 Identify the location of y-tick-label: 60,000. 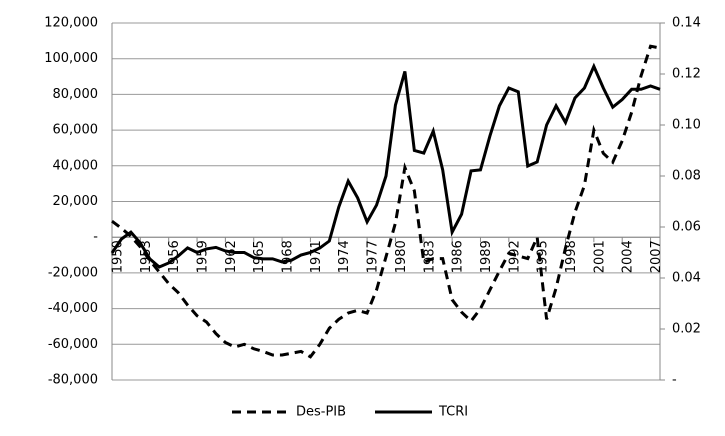
(76, 130).